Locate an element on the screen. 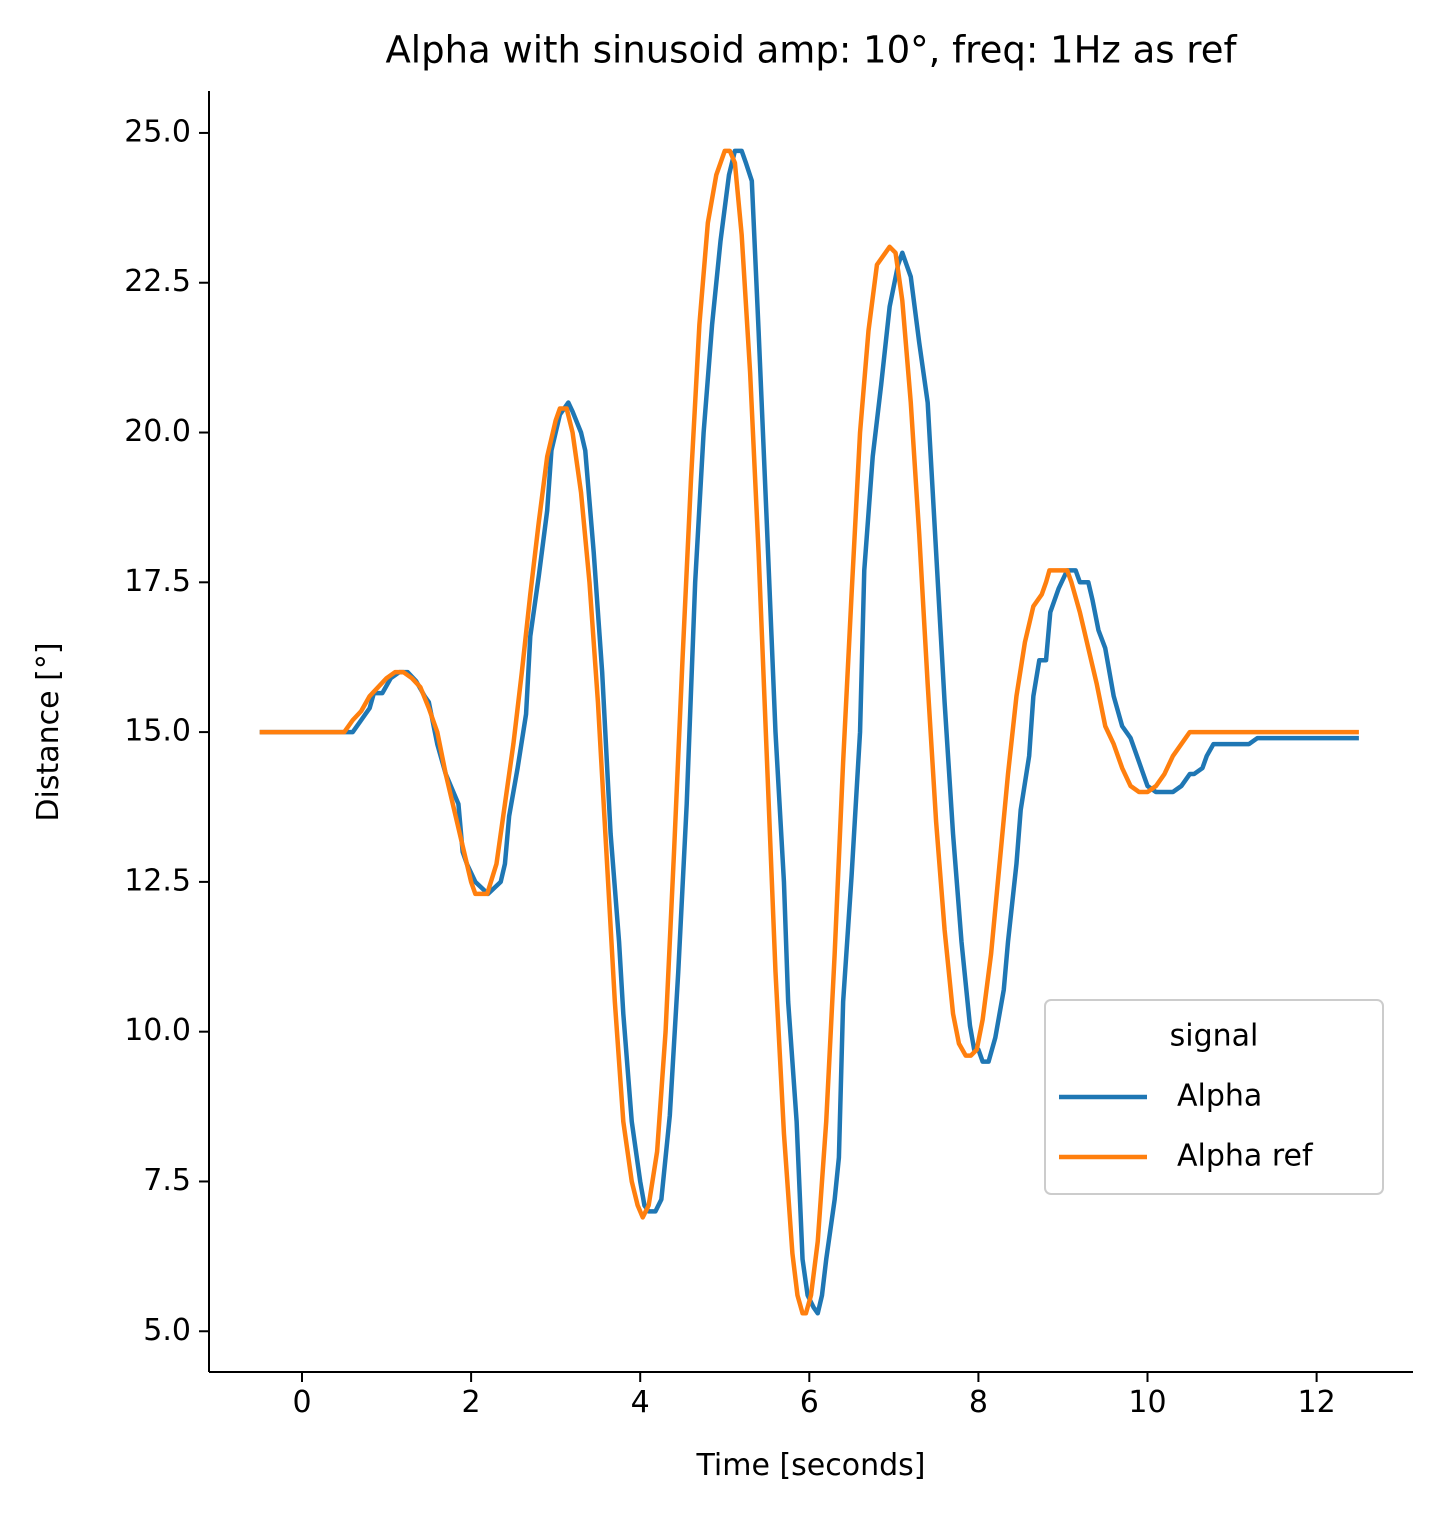 Image resolution: width=1443 pixels, height=1532 pixels. x-tick-label: 6 is located at coordinates (809, 1402).